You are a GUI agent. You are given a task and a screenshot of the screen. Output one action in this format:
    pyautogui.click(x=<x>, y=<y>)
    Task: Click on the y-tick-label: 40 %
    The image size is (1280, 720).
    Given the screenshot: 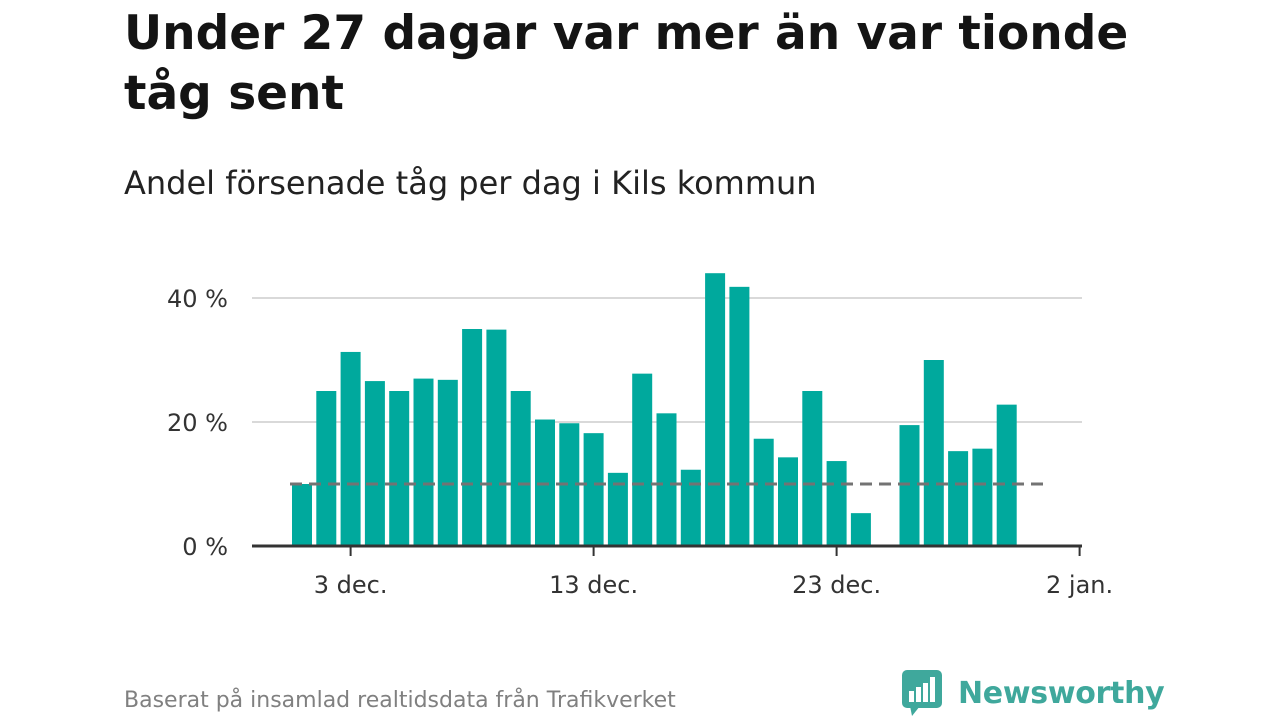 What is the action you would take?
    pyautogui.click(x=197, y=299)
    